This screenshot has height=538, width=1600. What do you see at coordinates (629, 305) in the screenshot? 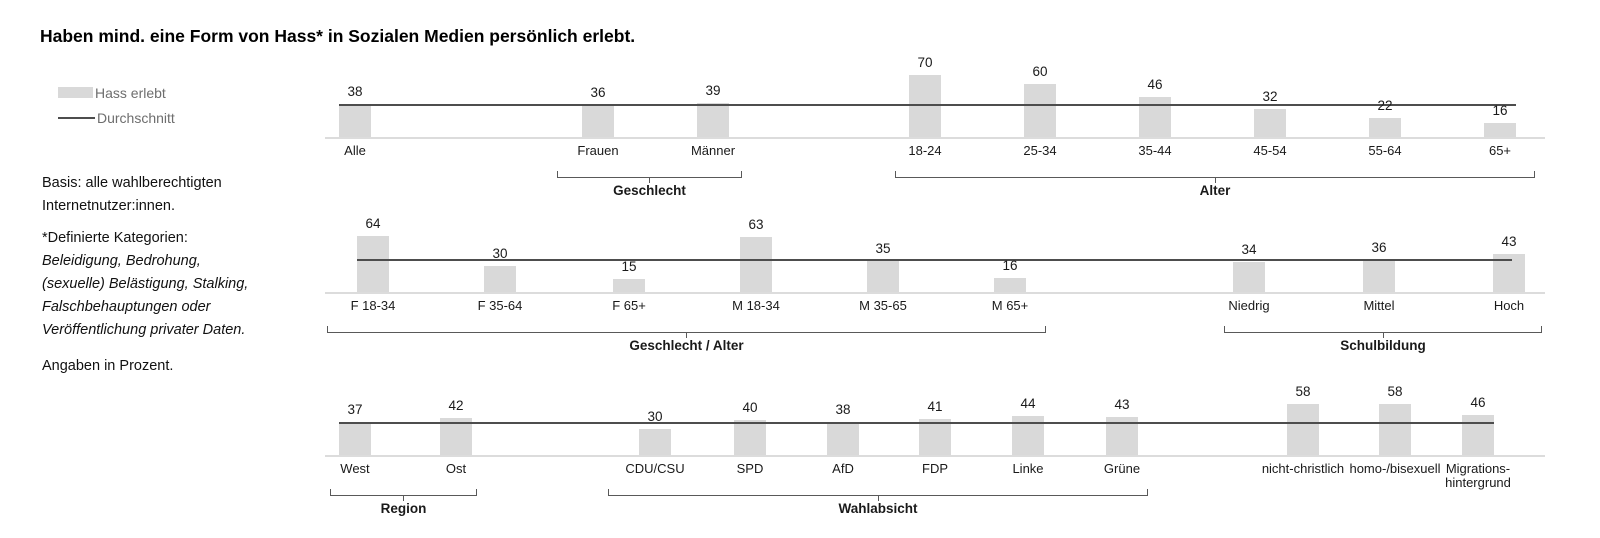
I see `bar-label: F 65+` at bounding box center [629, 305].